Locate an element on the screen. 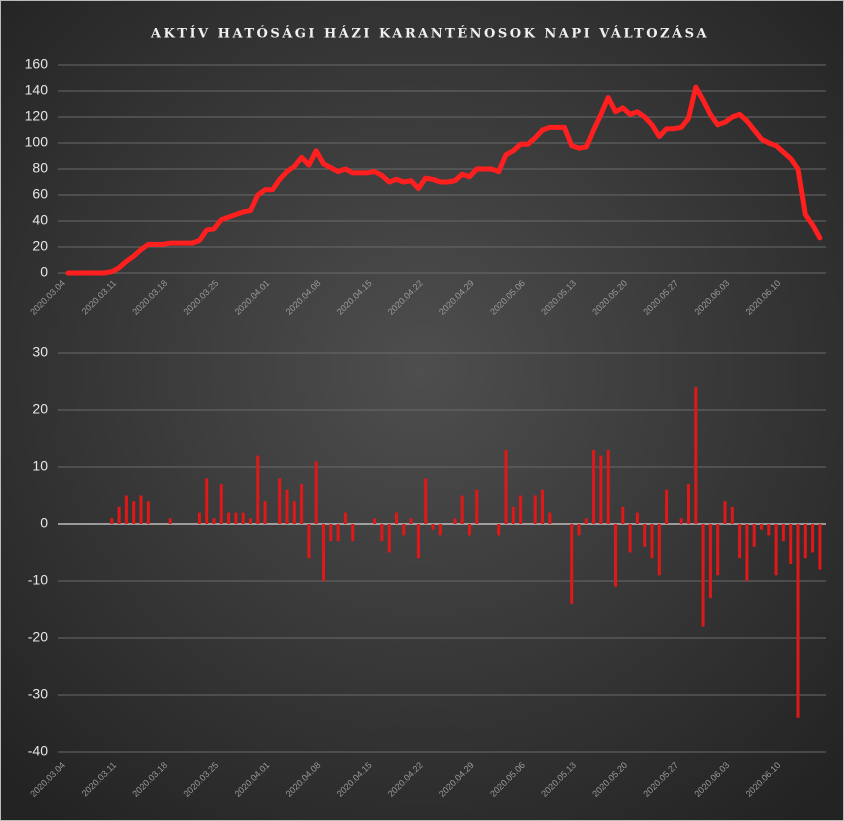 This screenshot has width=844, height=821. y-tick-label: 80 is located at coordinates (40, 168).